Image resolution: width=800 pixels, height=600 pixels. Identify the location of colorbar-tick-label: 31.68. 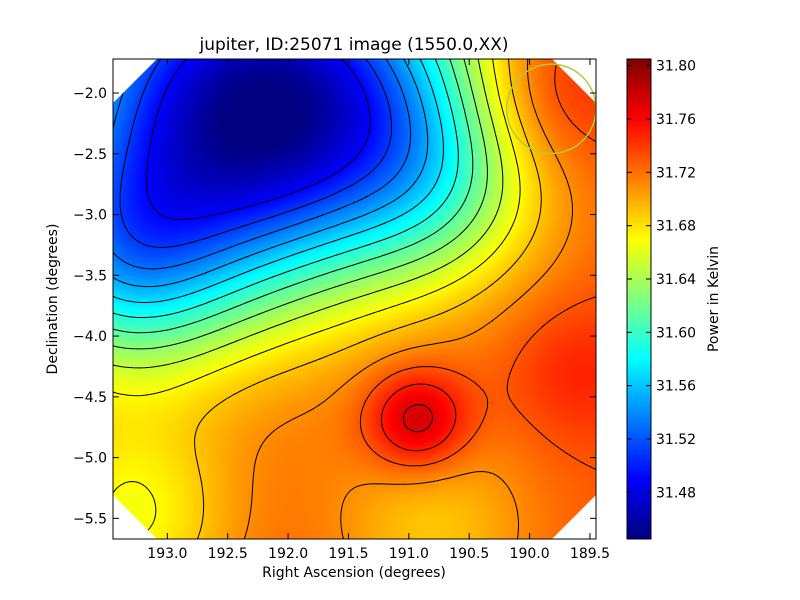
(676, 227).